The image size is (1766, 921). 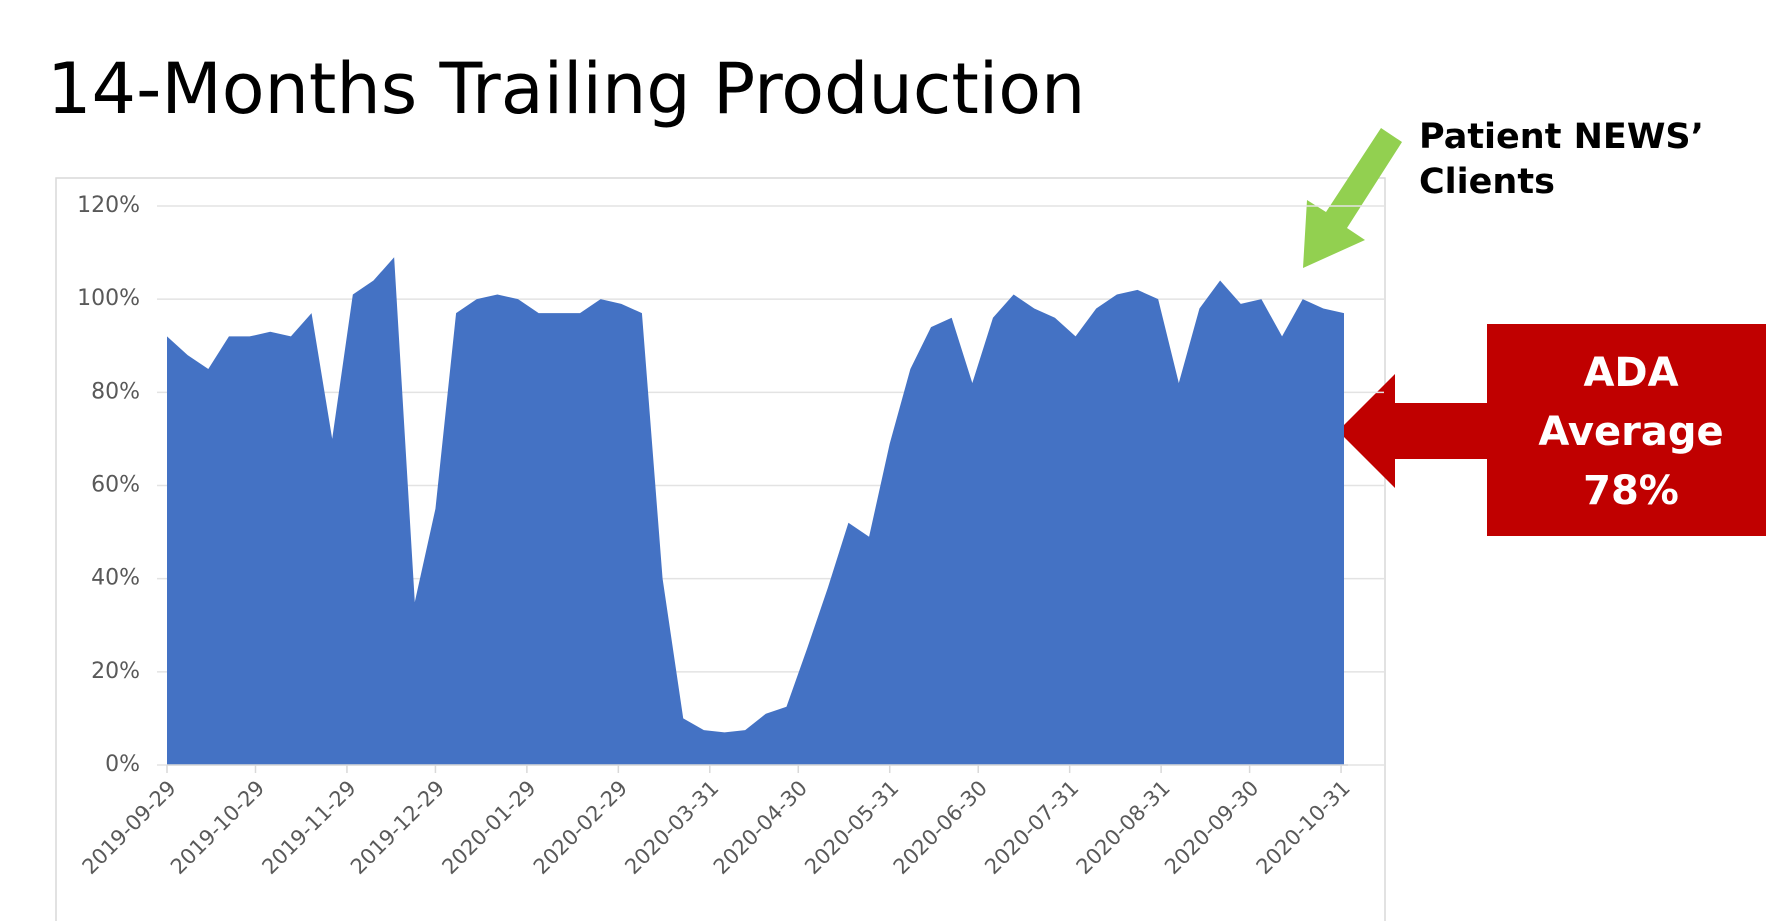 What do you see at coordinates (115, 391) in the screenshot?
I see `y-tick-label: 80%` at bounding box center [115, 391].